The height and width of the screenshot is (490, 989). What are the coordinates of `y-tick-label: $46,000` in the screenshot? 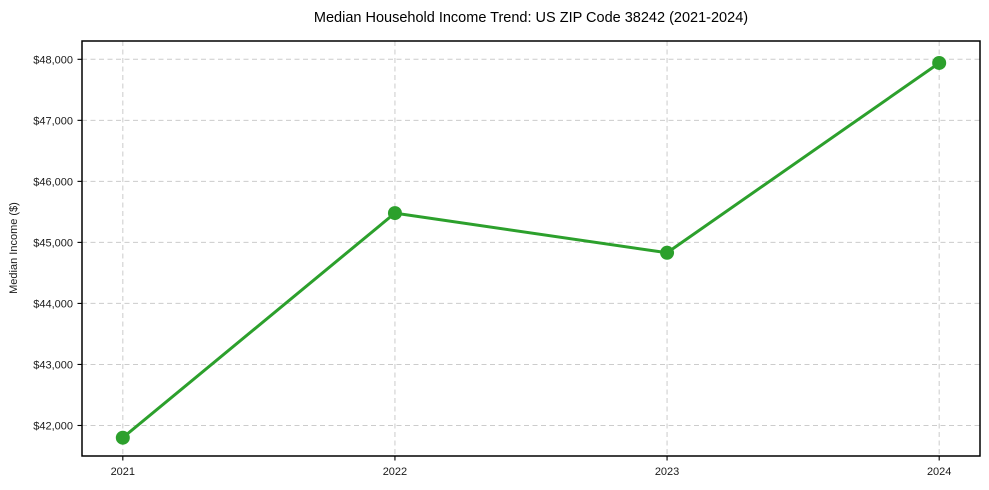 It's located at (53, 182).